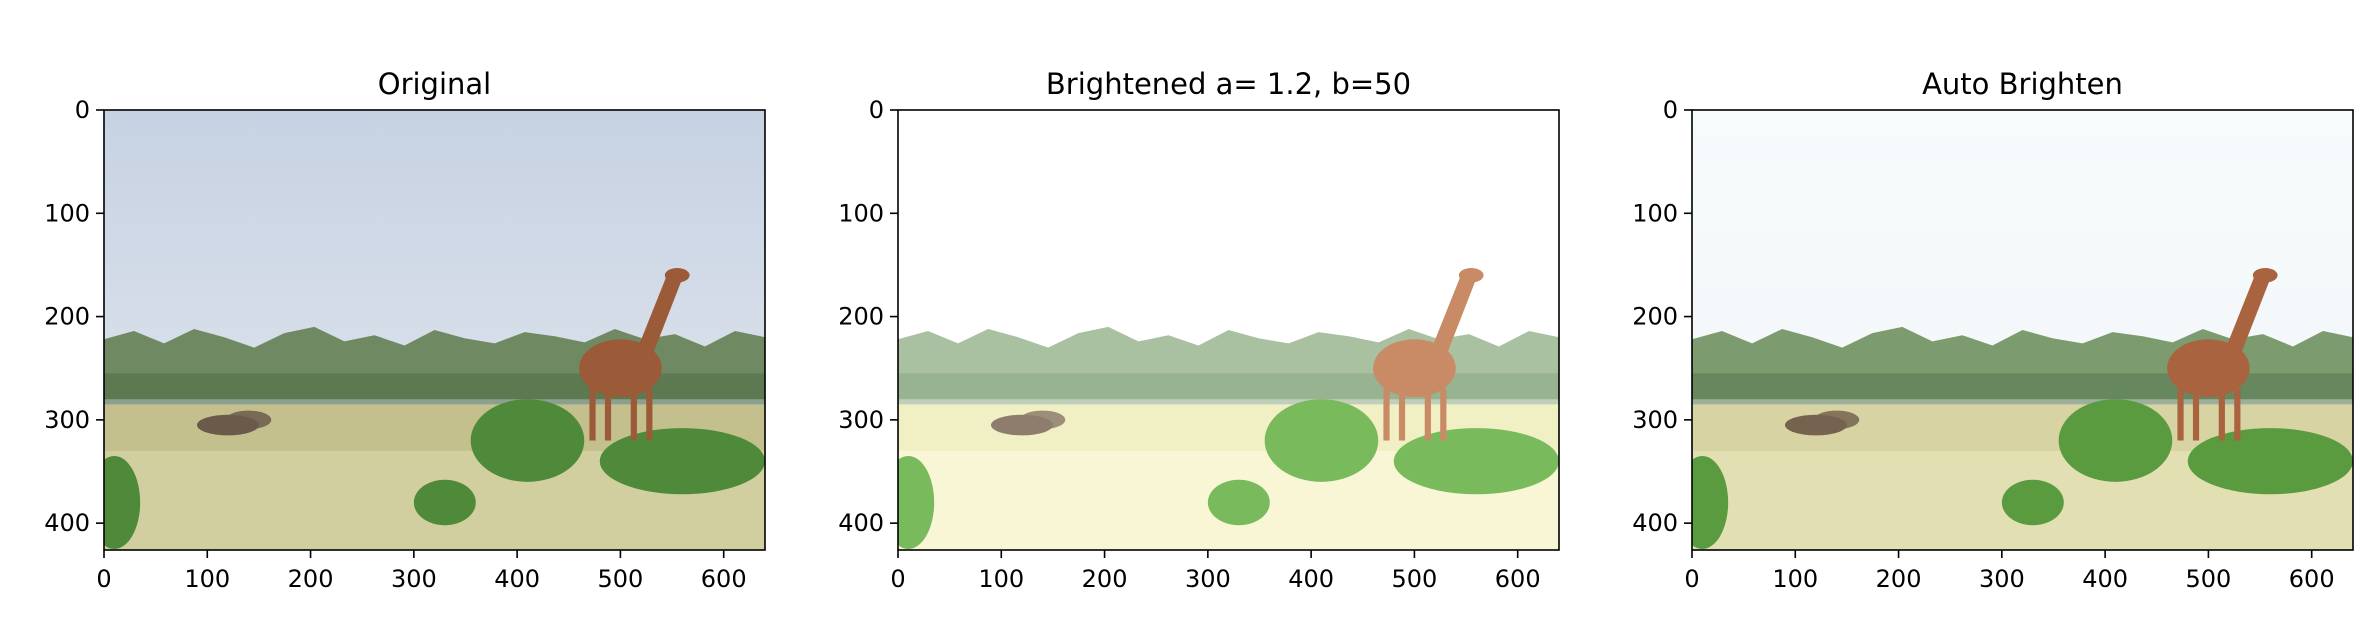  What do you see at coordinates (2022, 84) in the screenshot?
I see `subplot-title: Auto Brighten` at bounding box center [2022, 84].